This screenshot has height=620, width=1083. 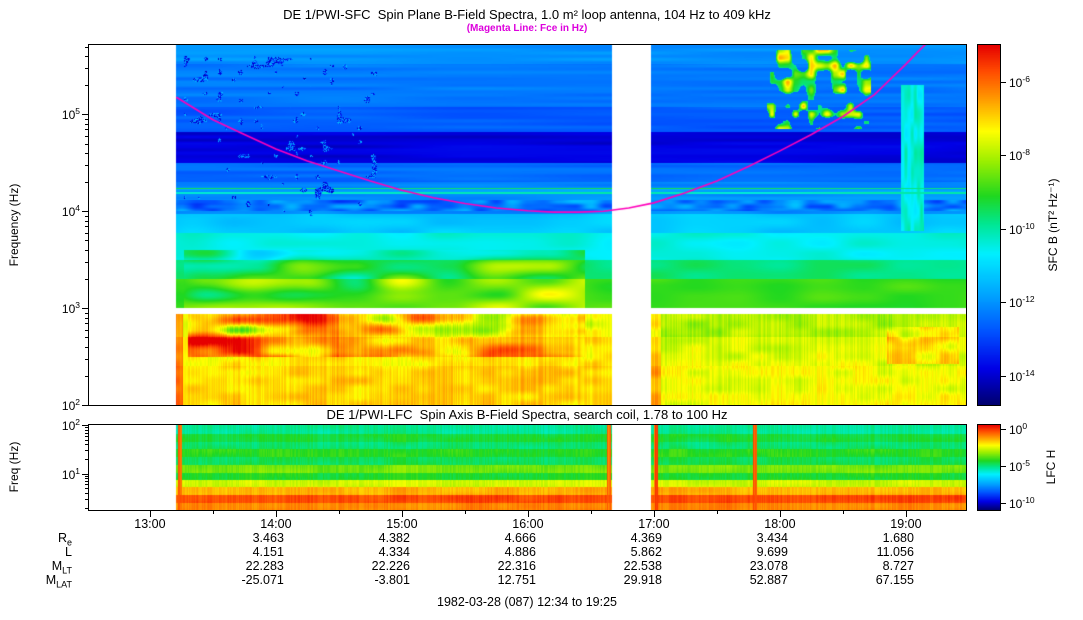 I want to click on lfc-spectrogram, so click(x=527, y=467).